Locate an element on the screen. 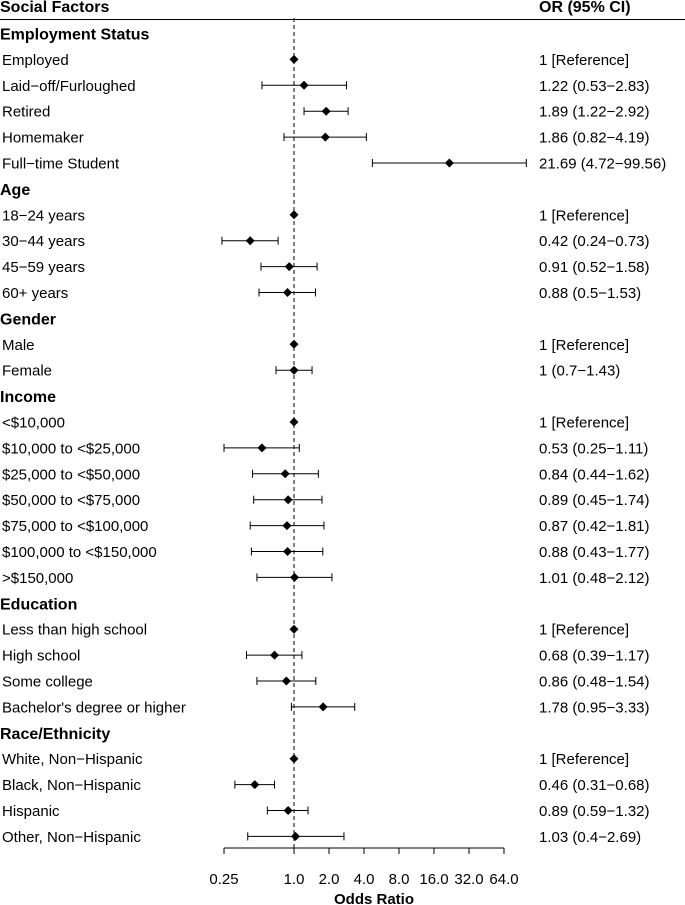 The image size is (685, 905). group-header: Employment Status is located at coordinates (74, 35).